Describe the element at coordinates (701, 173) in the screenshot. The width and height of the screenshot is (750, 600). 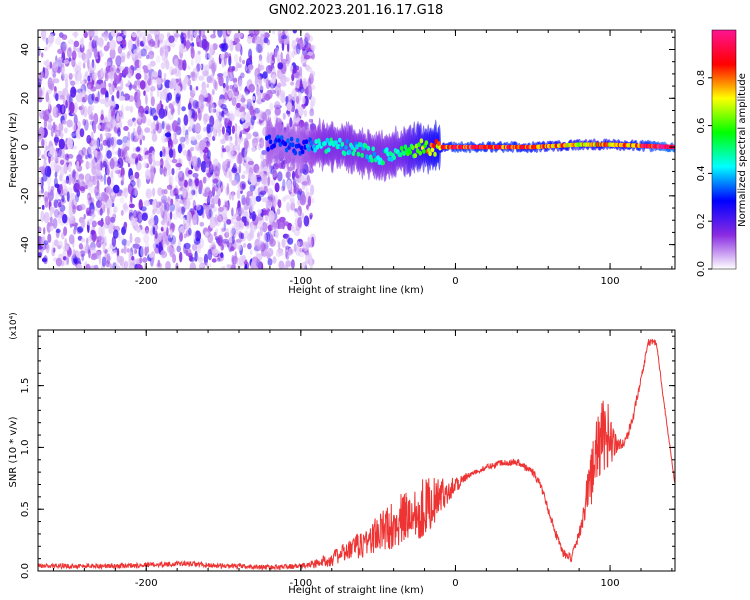
I see `colorbar-tick-label: 0.4` at that location.